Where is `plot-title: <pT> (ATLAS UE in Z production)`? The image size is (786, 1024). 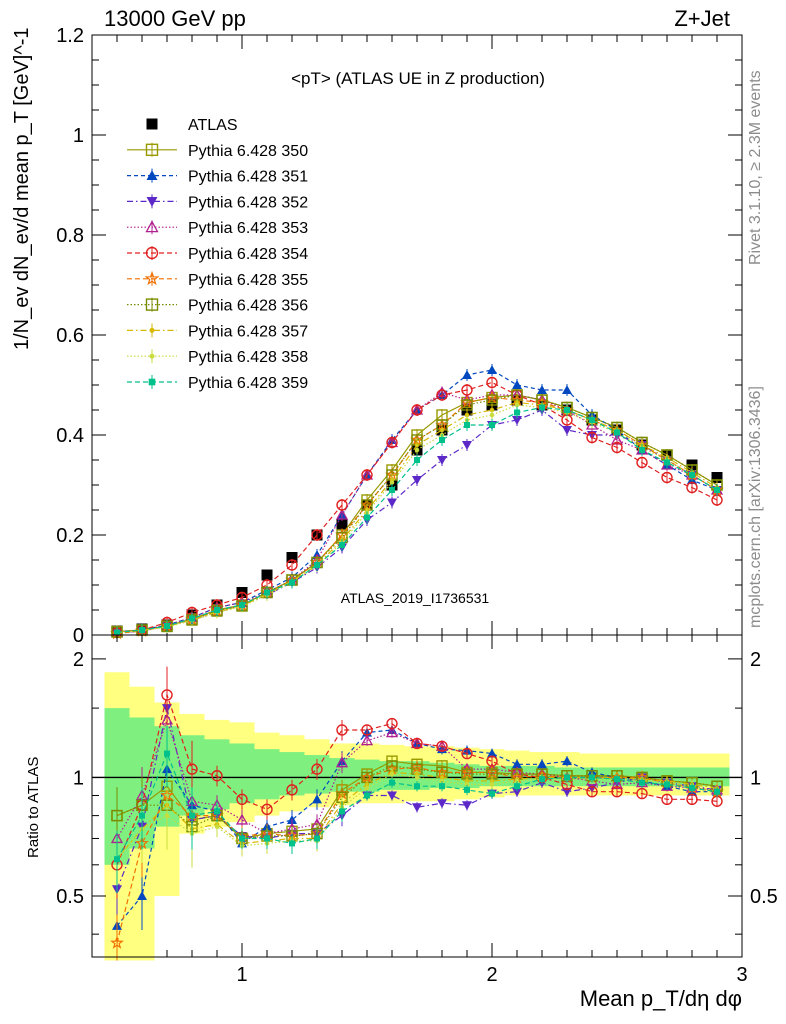
plot-title: <pT> (ATLAS UE in Z production) is located at coordinates (418, 78).